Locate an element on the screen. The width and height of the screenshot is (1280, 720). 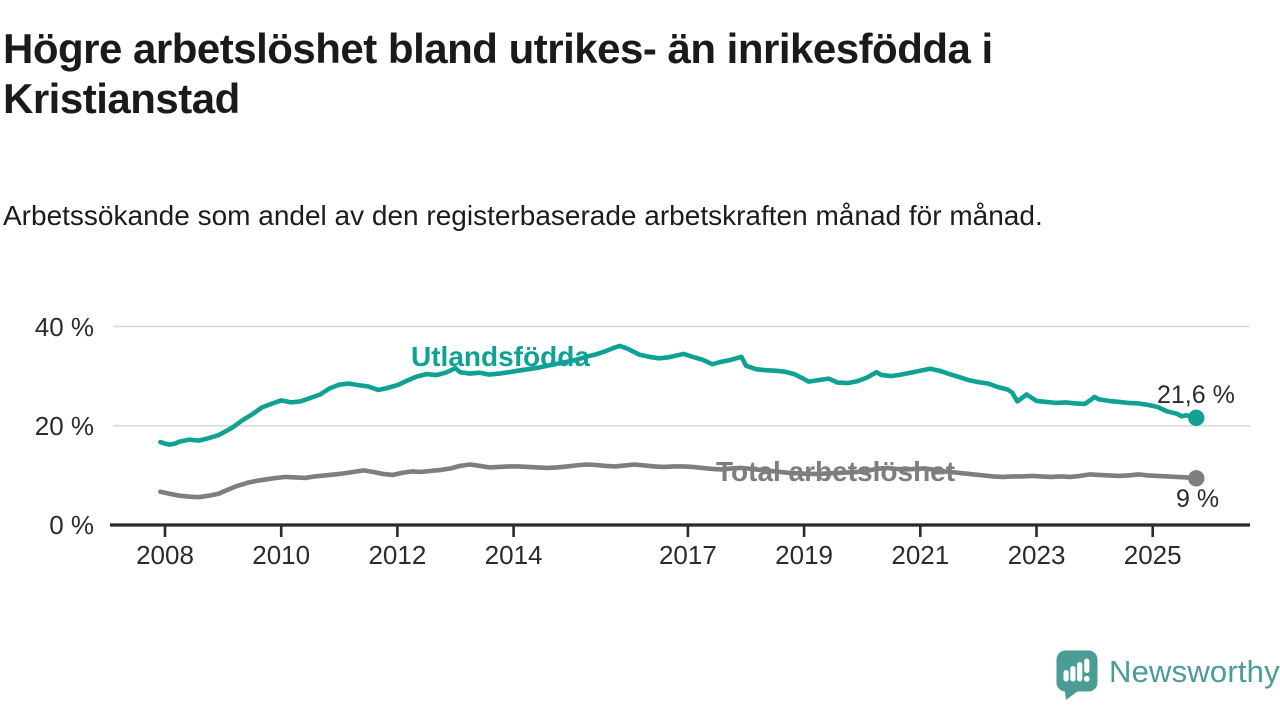
newsworthy-logo: Newsworthy is located at coordinates (1168, 676).